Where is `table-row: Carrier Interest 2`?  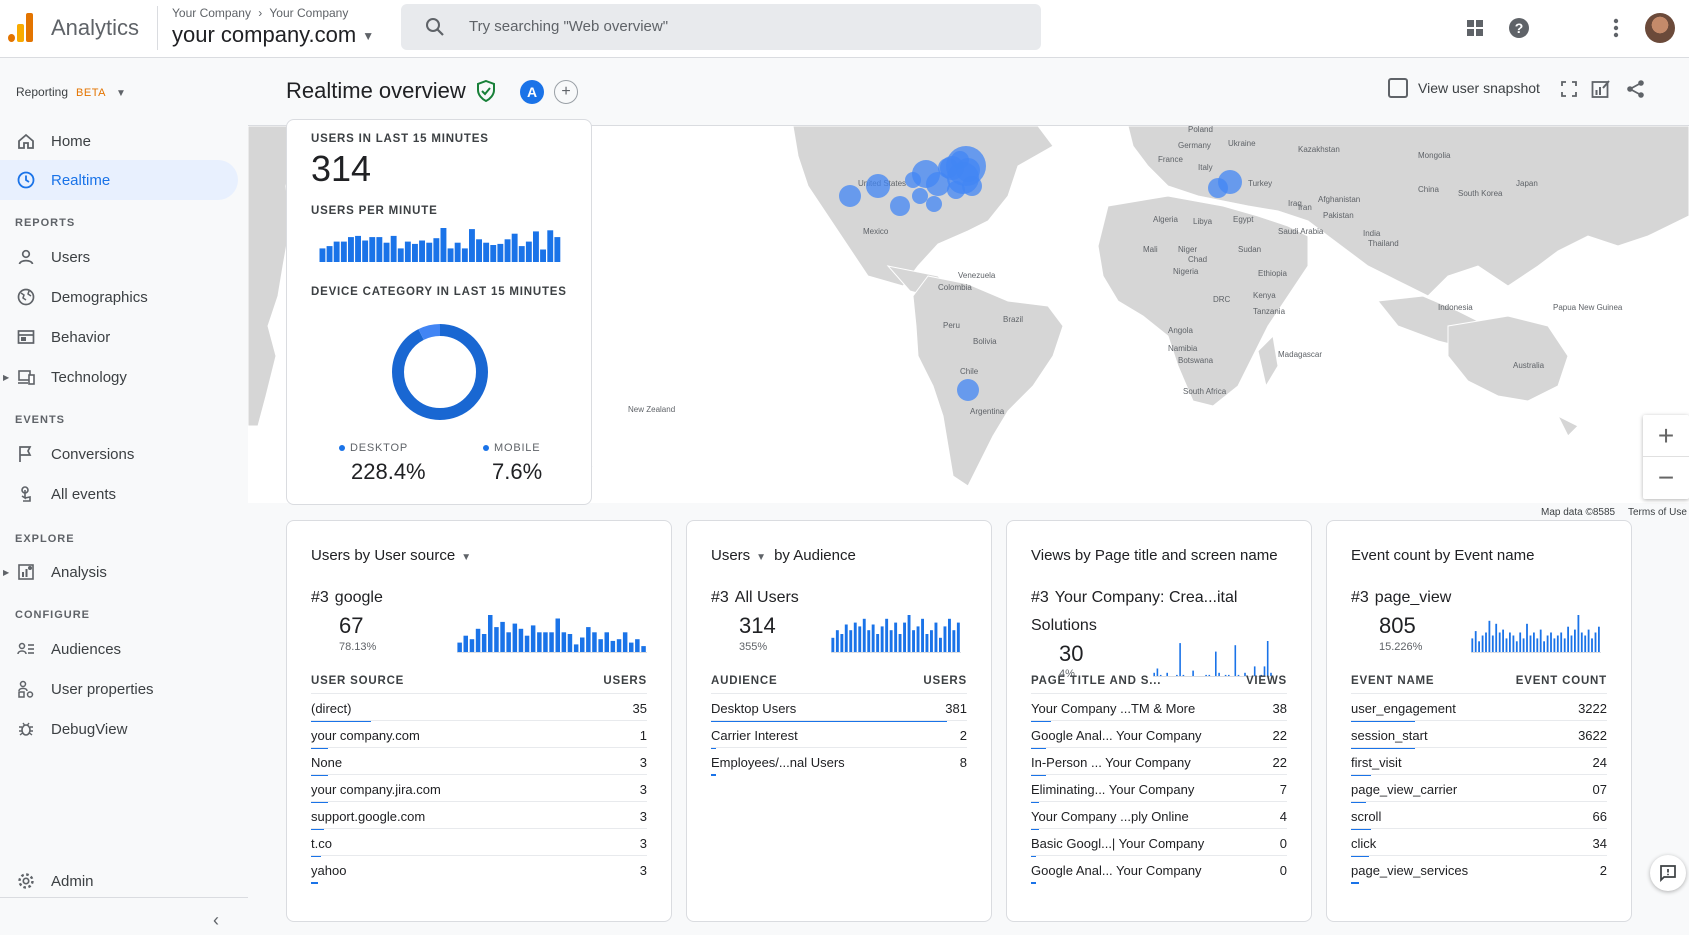
table-row: Carrier Interest 2 is located at coordinates (839, 734).